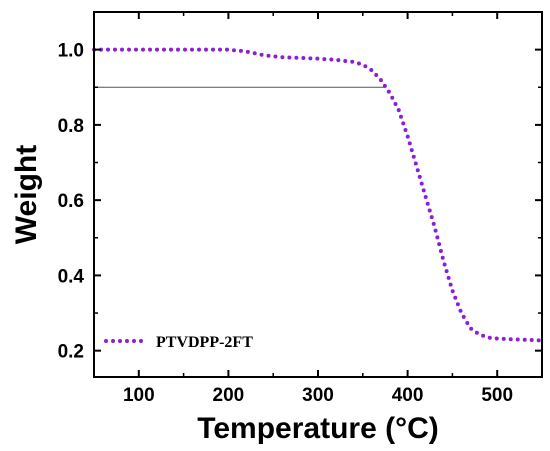 The height and width of the screenshot is (451, 550). I want to click on y-tick-label: 1.0, so click(71, 51).